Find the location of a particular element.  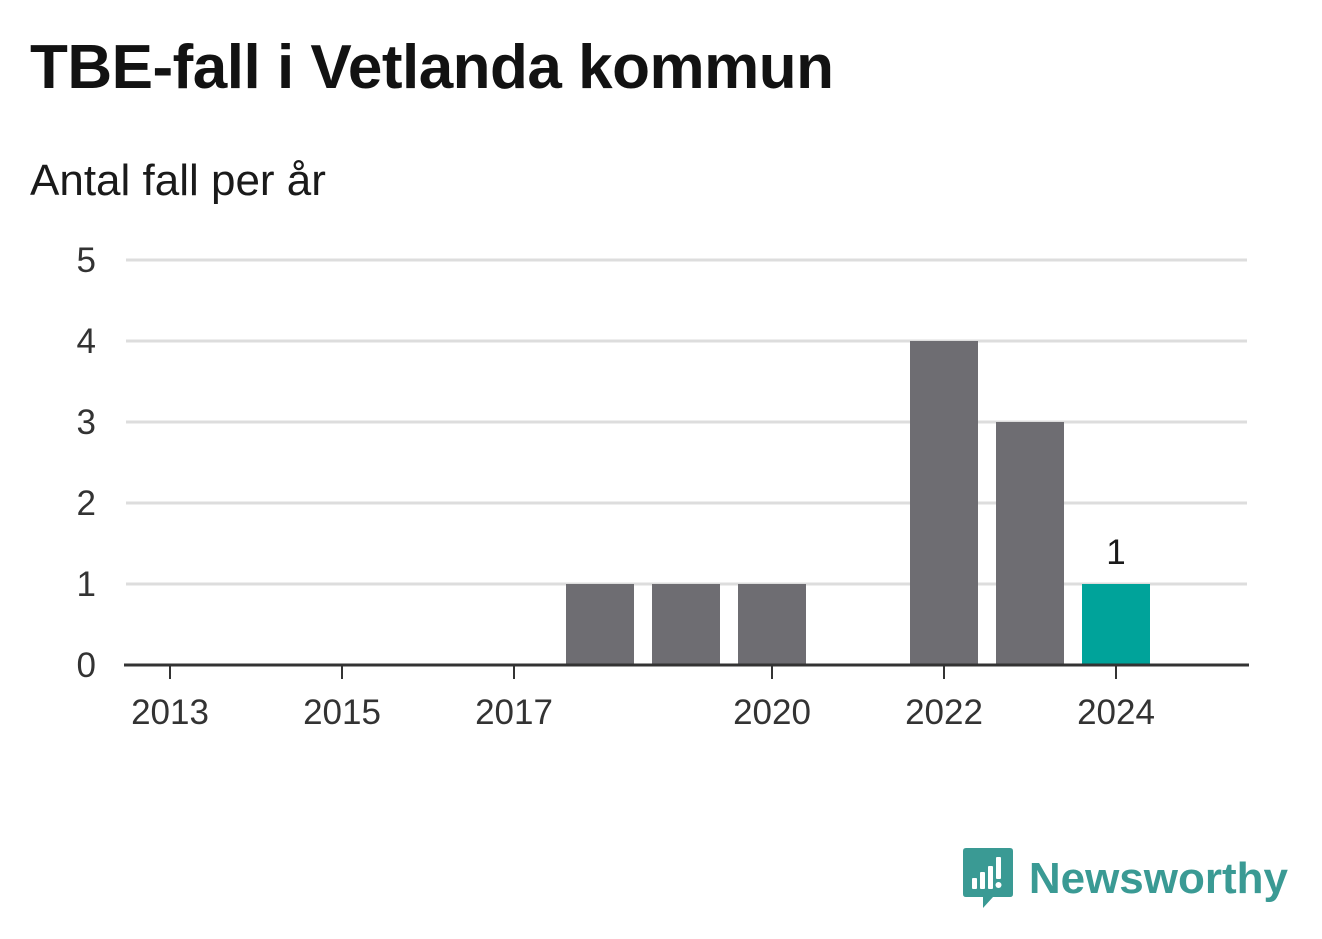

brand: Newsworthy is located at coordinates (1125, 879).